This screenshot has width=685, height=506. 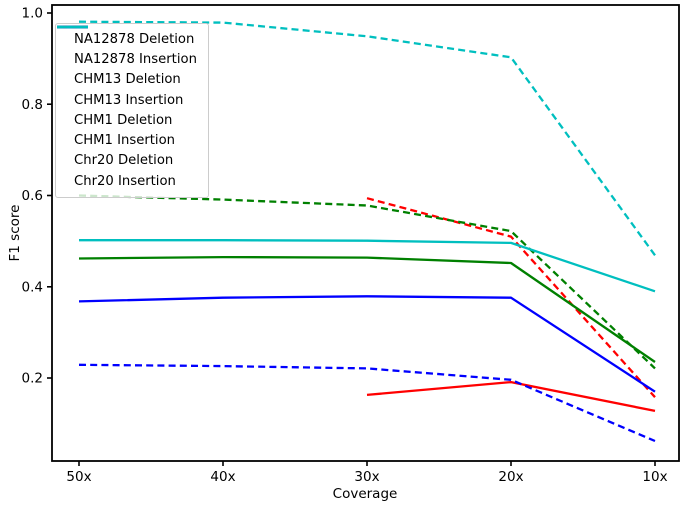 I want to click on y-tick-label: 1.0, so click(x=32, y=14).